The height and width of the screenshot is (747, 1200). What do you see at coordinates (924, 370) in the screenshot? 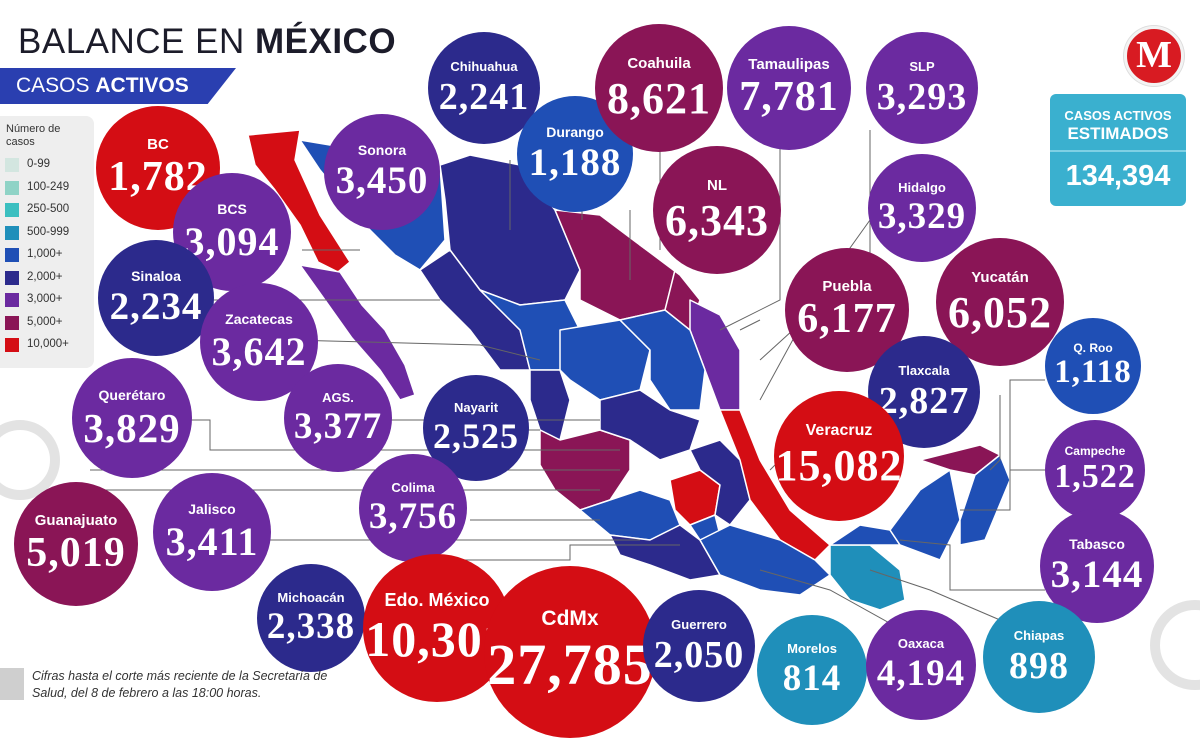
I see `state-name: Tlaxcala` at bounding box center [924, 370].